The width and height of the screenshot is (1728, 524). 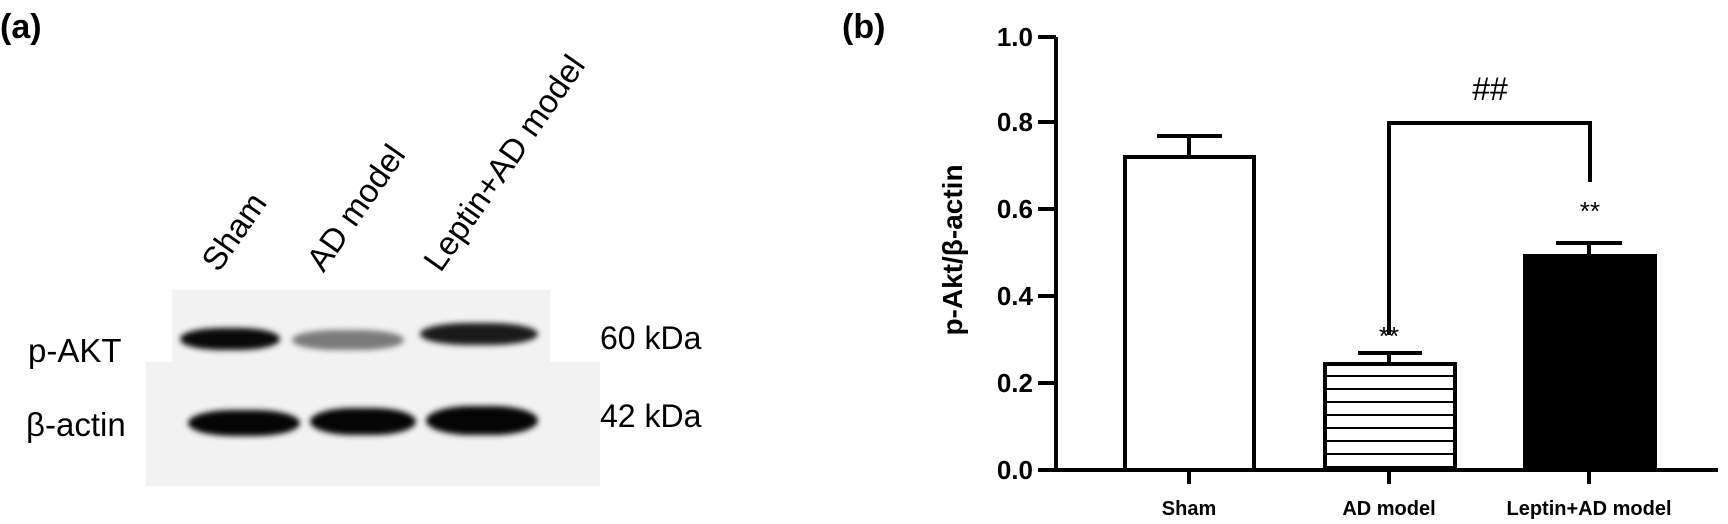 What do you see at coordinates (1388, 509) in the screenshot?
I see `x-label-ad-model: AD model` at bounding box center [1388, 509].